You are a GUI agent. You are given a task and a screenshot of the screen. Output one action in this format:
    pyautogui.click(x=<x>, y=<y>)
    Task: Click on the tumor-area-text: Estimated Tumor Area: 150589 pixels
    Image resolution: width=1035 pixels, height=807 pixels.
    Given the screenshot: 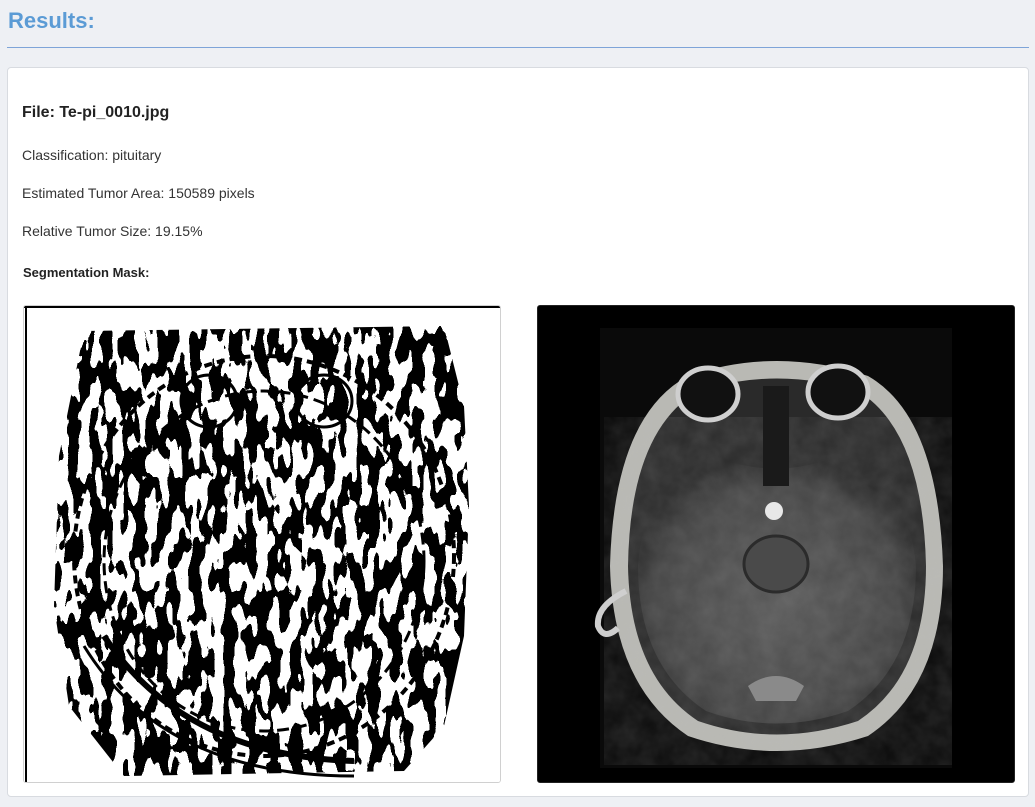 What is the action you would take?
    pyautogui.click(x=138, y=193)
    